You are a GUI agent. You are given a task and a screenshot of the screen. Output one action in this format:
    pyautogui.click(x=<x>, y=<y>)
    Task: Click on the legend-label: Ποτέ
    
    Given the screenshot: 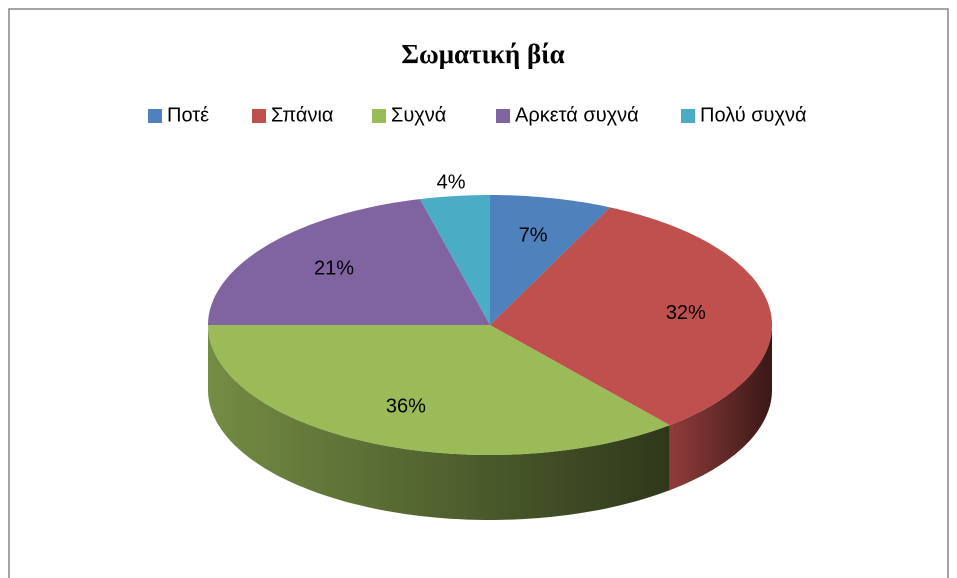 What is the action you would take?
    pyautogui.click(x=188, y=115)
    